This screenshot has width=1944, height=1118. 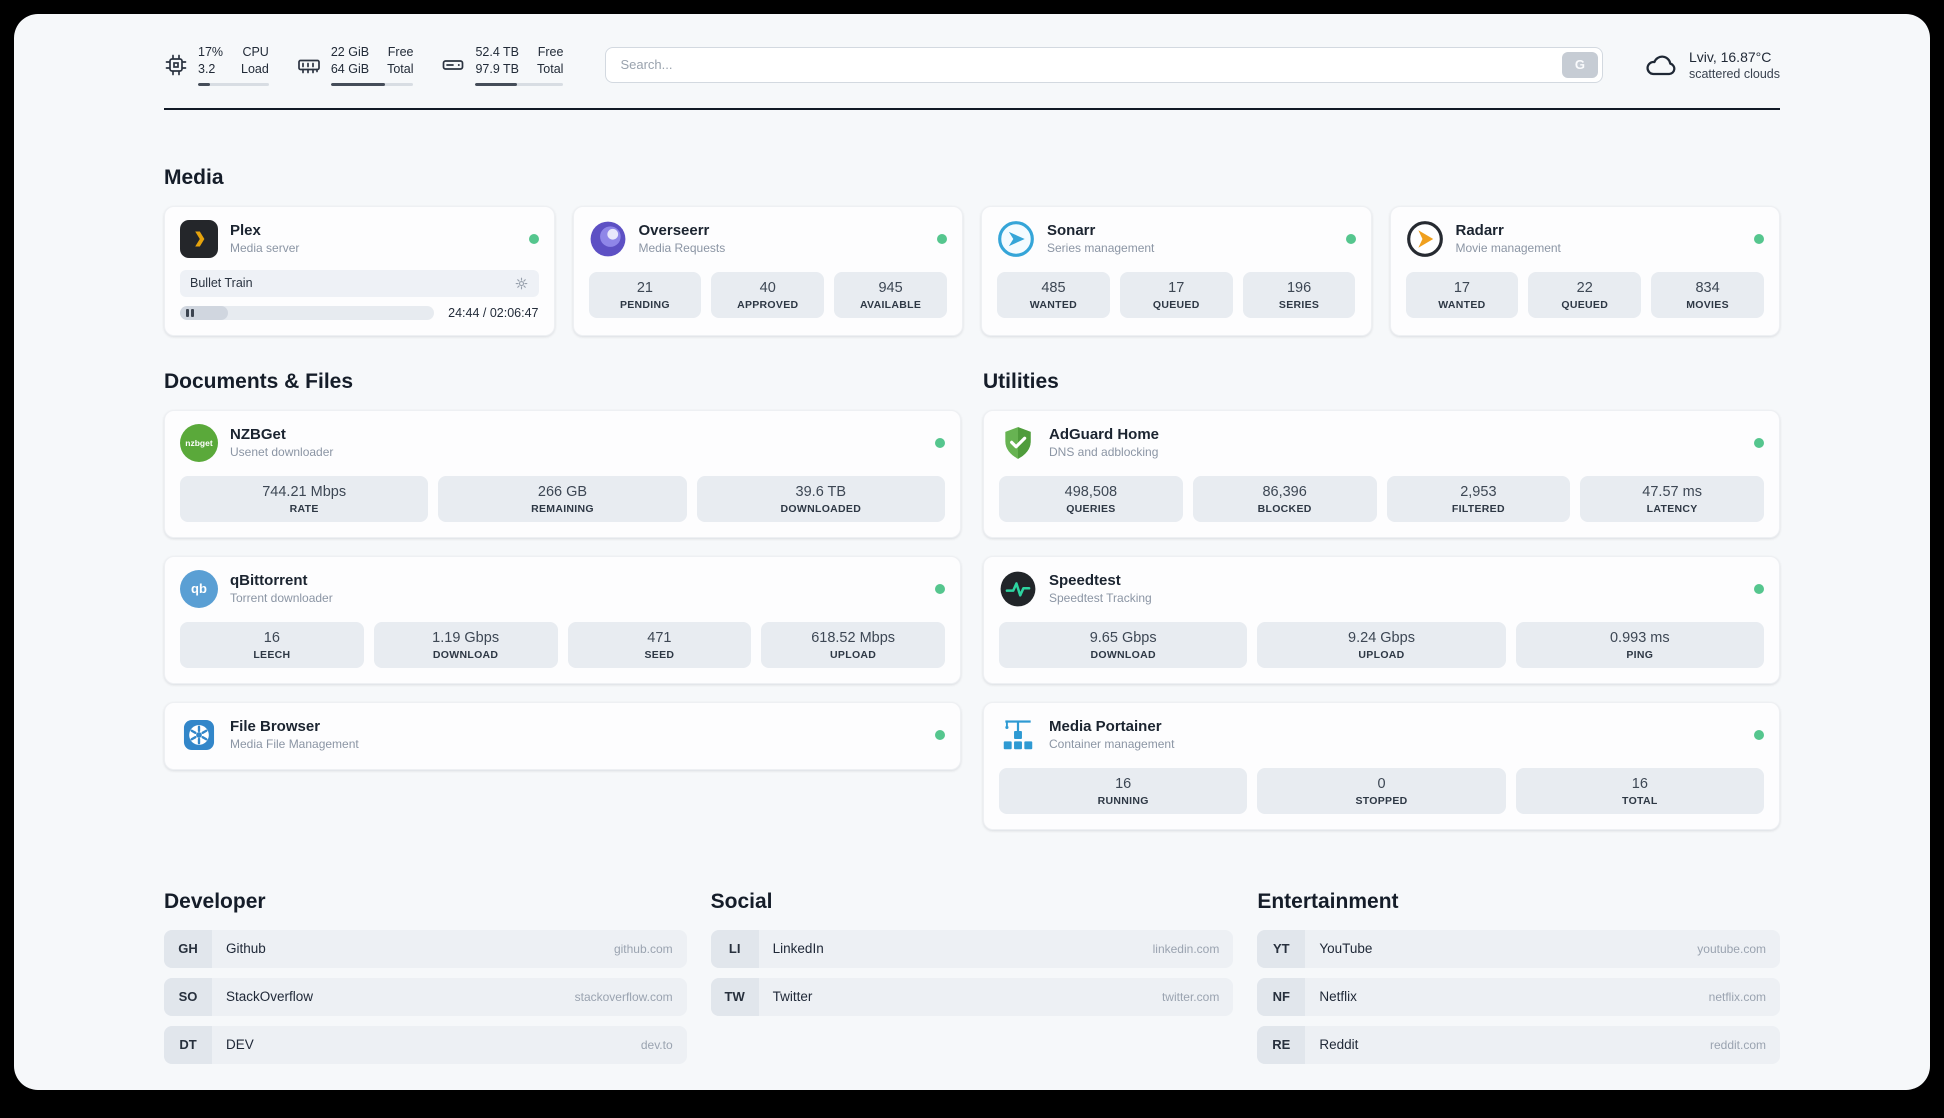 I want to click on bookmark-abbr: DT, so click(x=188, y=1044).